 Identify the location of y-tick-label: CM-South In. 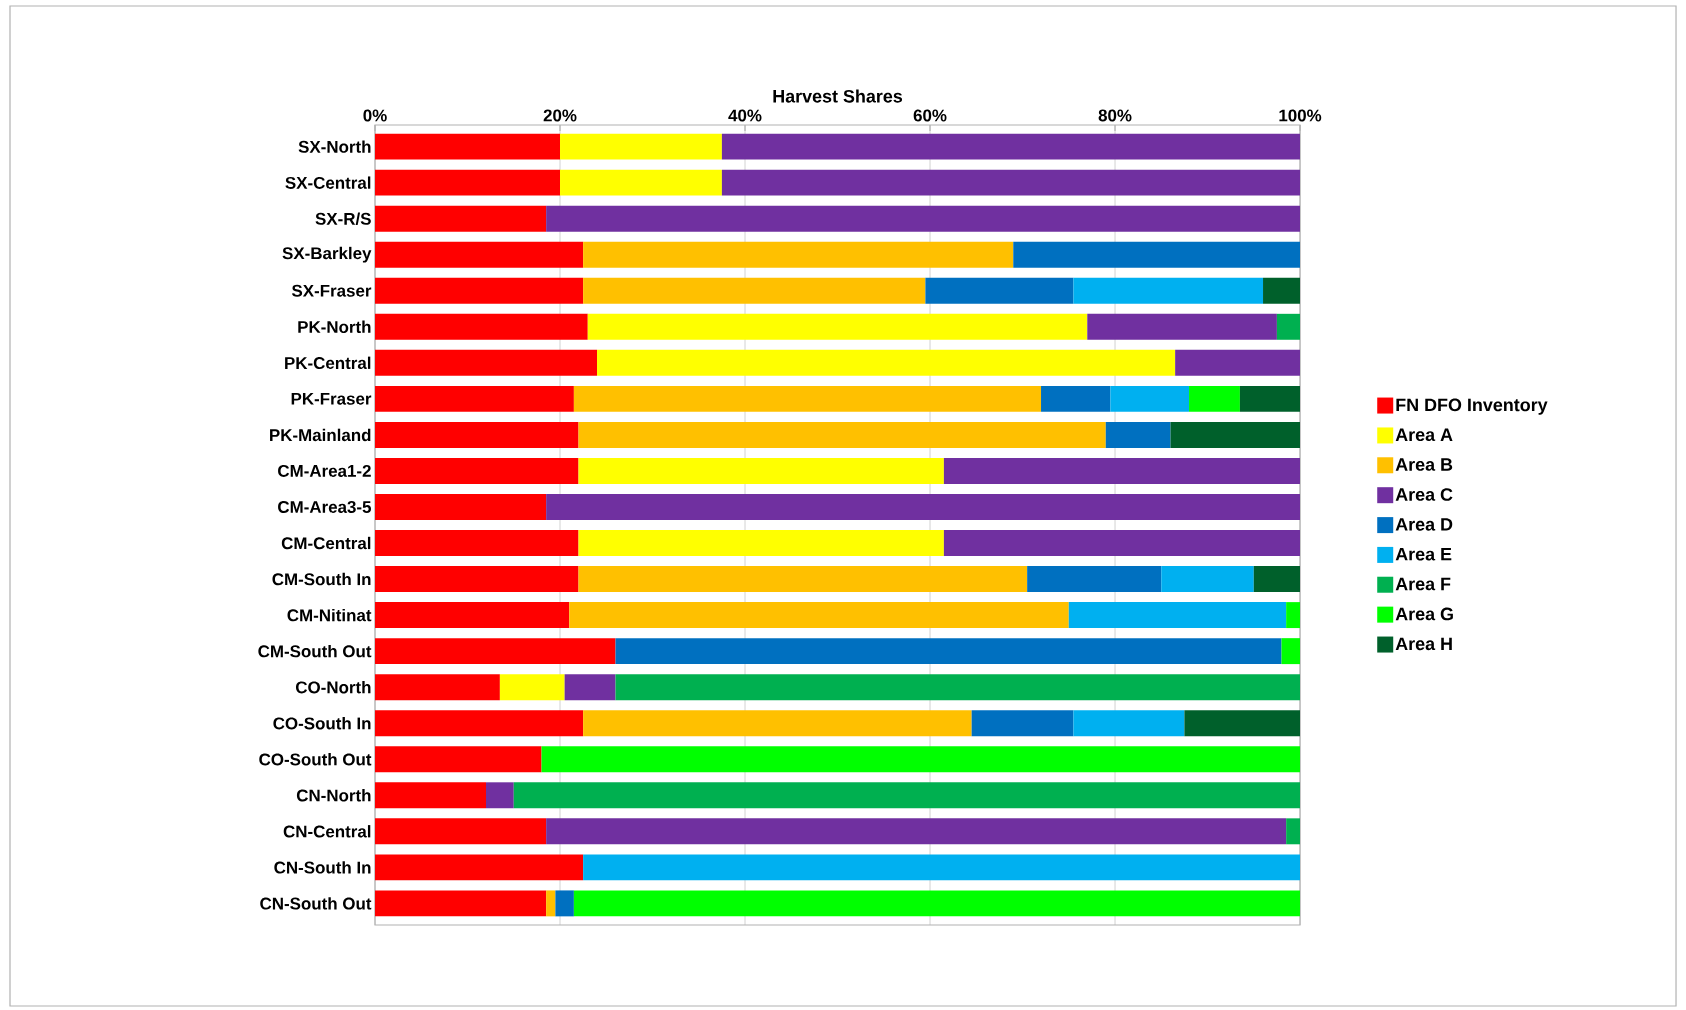
(321, 579).